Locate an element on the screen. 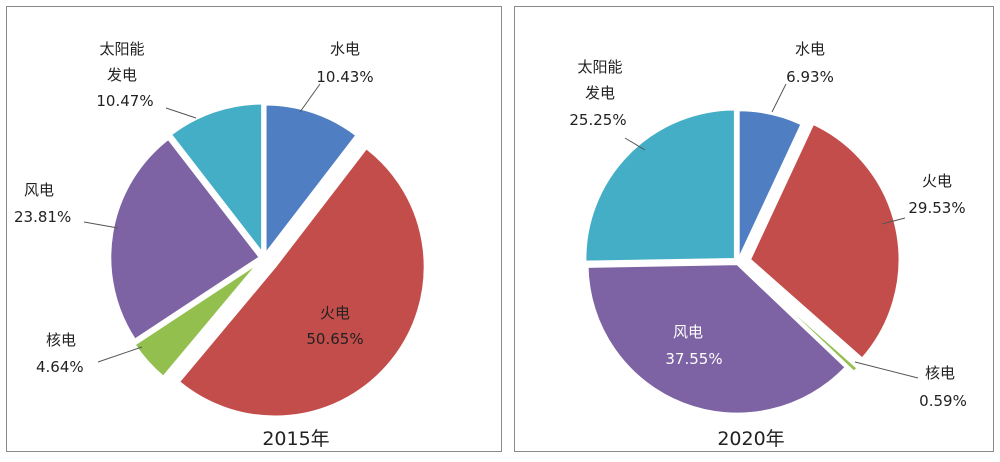 This screenshot has width=1000, height=462. slice-value-label: 25.25% is located at coordinates (597, 120).